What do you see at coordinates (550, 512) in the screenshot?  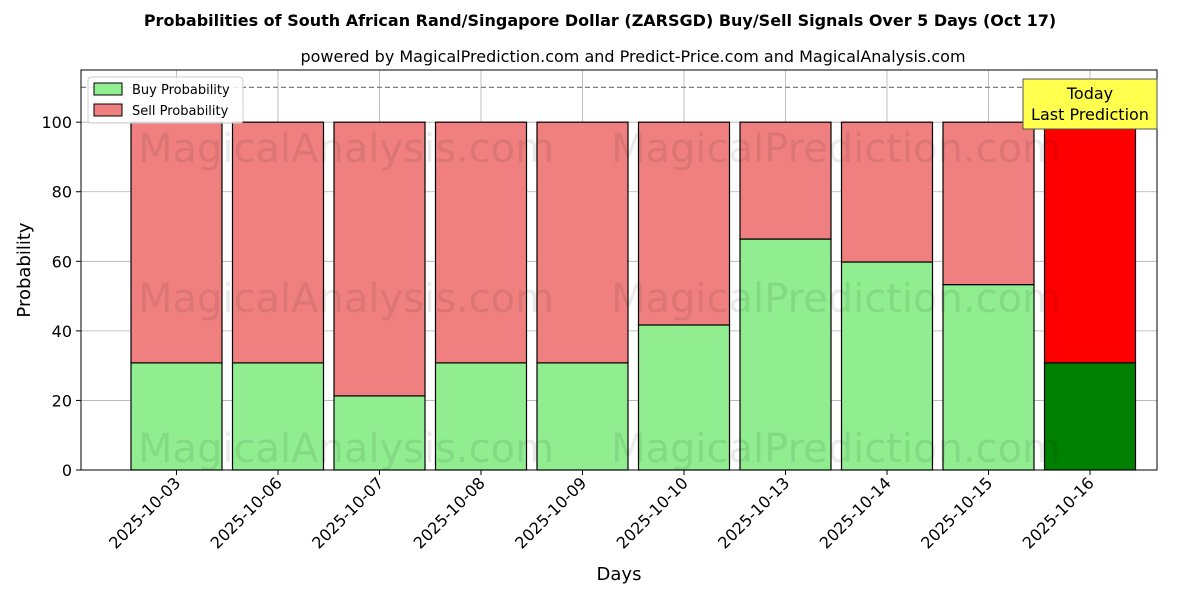 I see `x-tick-label: 2025-10-09` at bounding box center [550, 512].